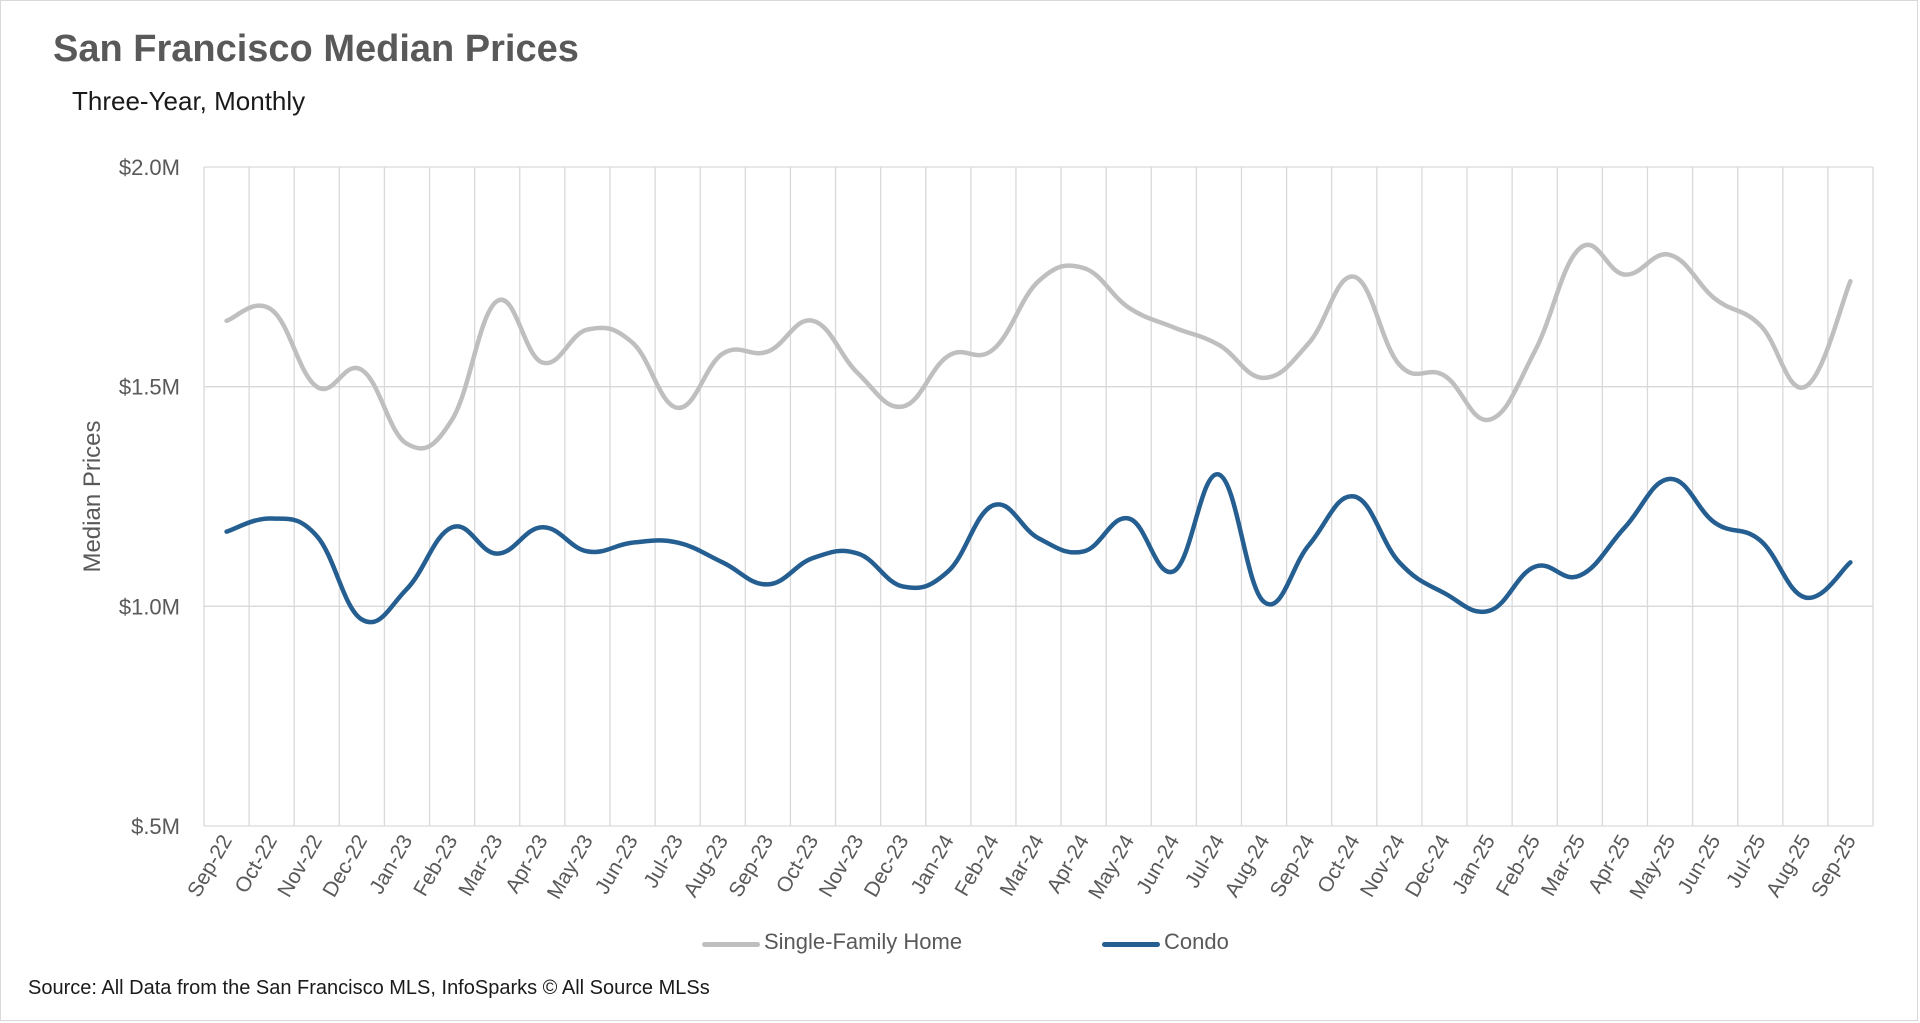  Describe the element at coordinates (155, 826) in the screenshot. I see `y-tick-label: $.5M` at that location.